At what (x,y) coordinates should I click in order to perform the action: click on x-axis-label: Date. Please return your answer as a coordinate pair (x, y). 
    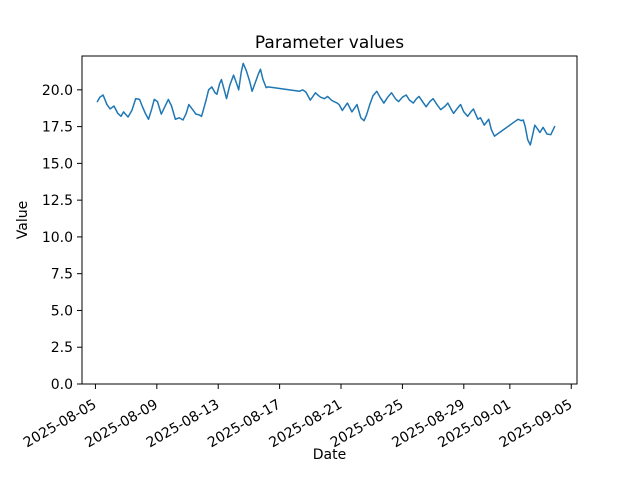
    Looking at the image, I should click on (329, 455).